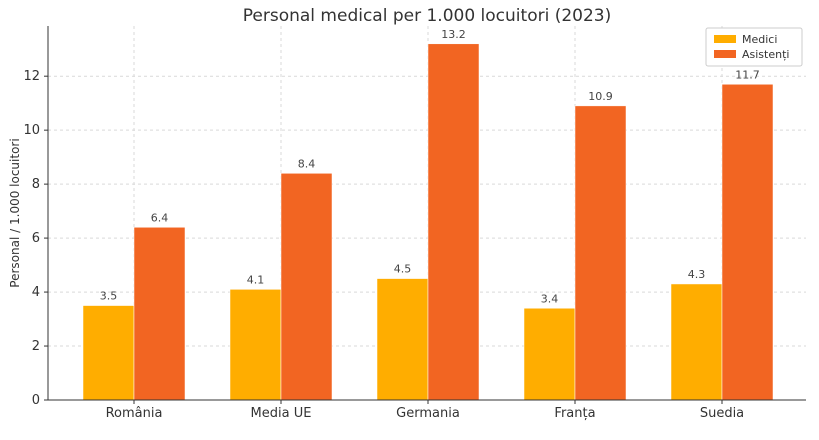 The image size is (819, 440). What do you see at coordinates (160, 217) in the screenshot?
I see `data-label-asistenti: 6.4` at bounding box center [160, 217].